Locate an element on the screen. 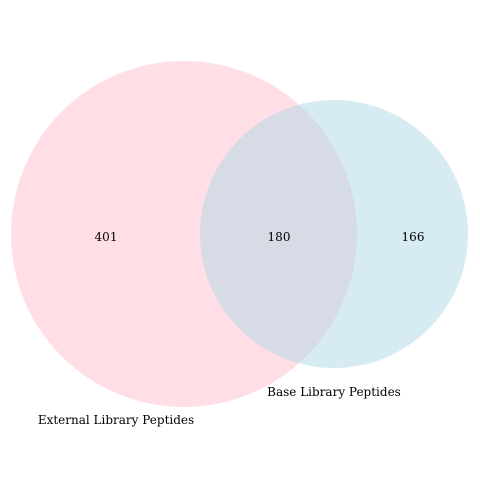 The height and width of the screenshot is (480, 480). base-library-label: Base Library Peptides is located at coordinates (334, 392).